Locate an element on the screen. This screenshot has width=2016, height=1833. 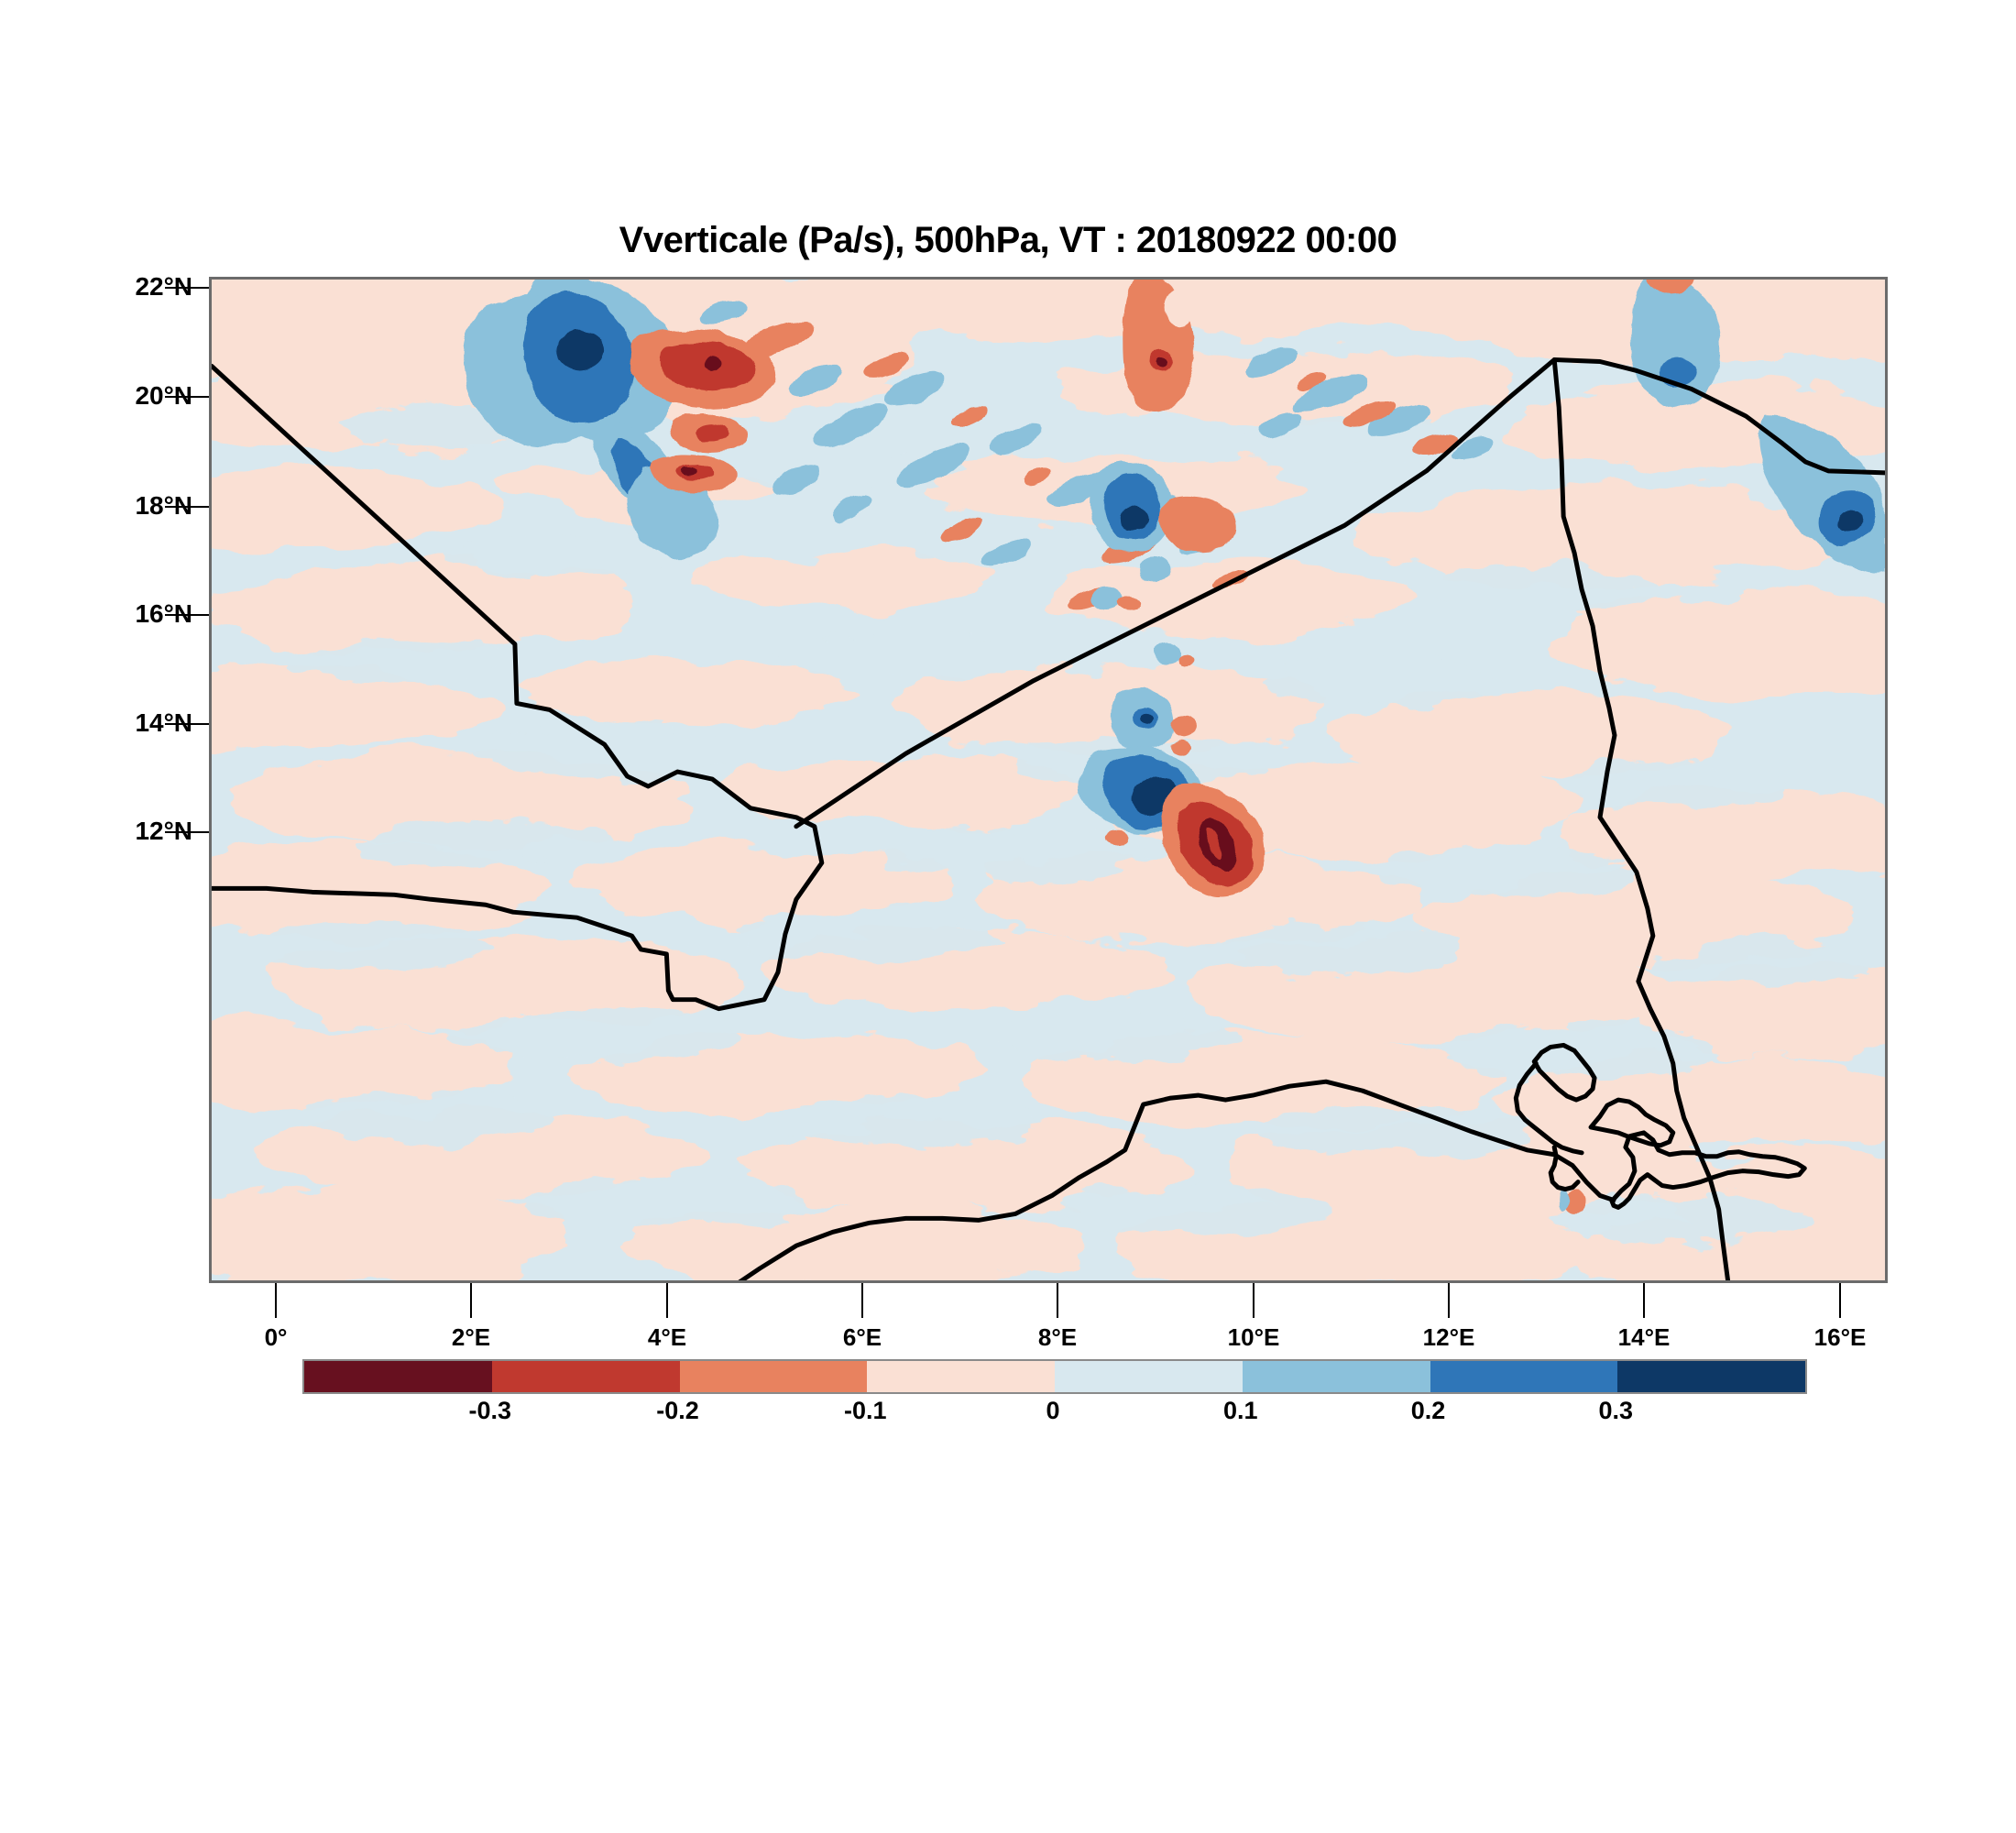
colorbar is located at coordinates (1054, 1376).